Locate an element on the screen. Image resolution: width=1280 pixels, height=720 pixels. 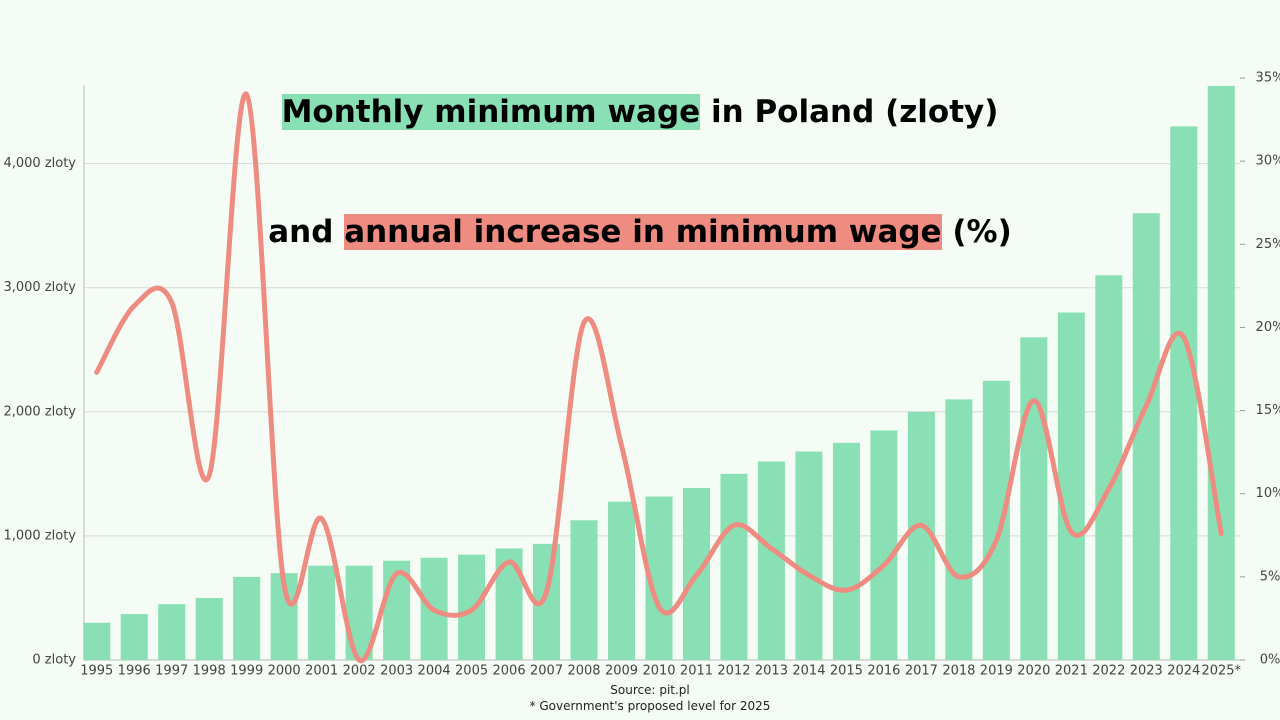
y2-tick-label: 0% is located at coordinates (1270, 660).